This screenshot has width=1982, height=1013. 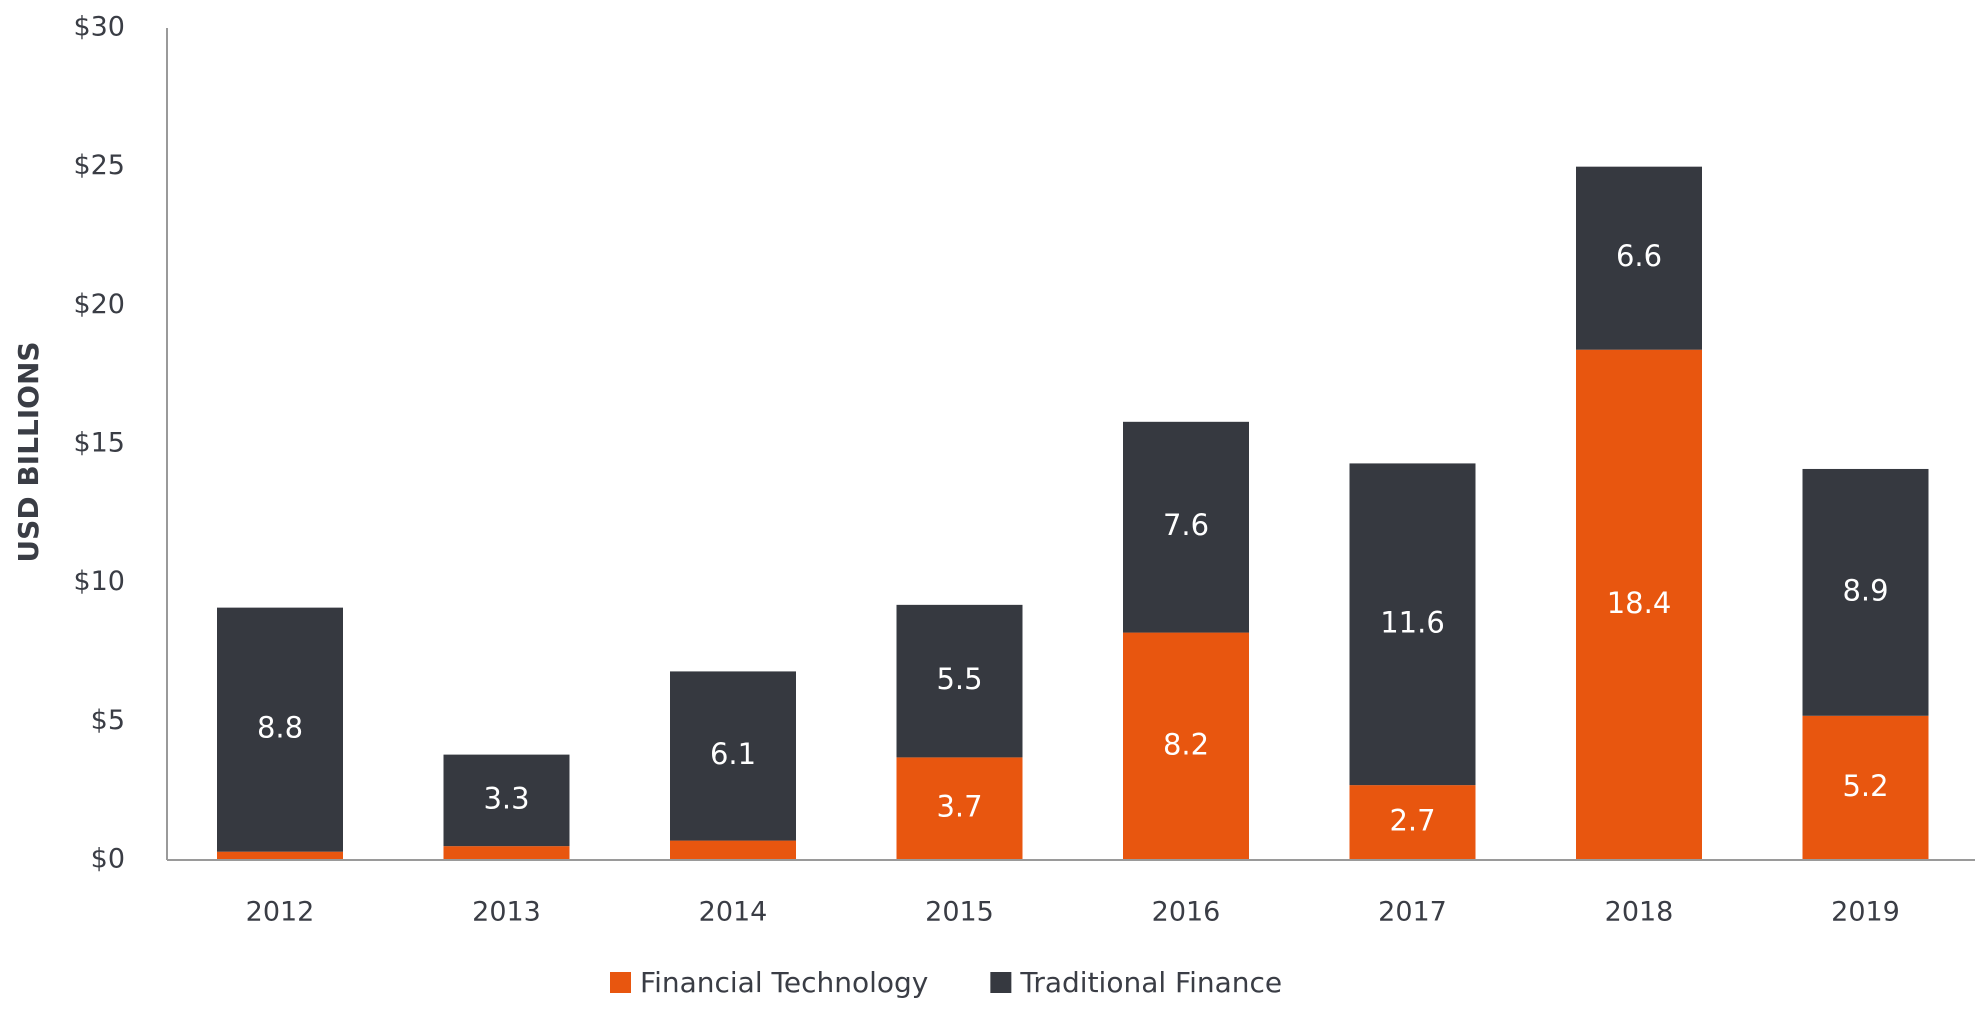 What do you see at coordinates (506, 912) in the screenshot?
I see `x-tick-label: 2013` at bounding box center [506, 912].